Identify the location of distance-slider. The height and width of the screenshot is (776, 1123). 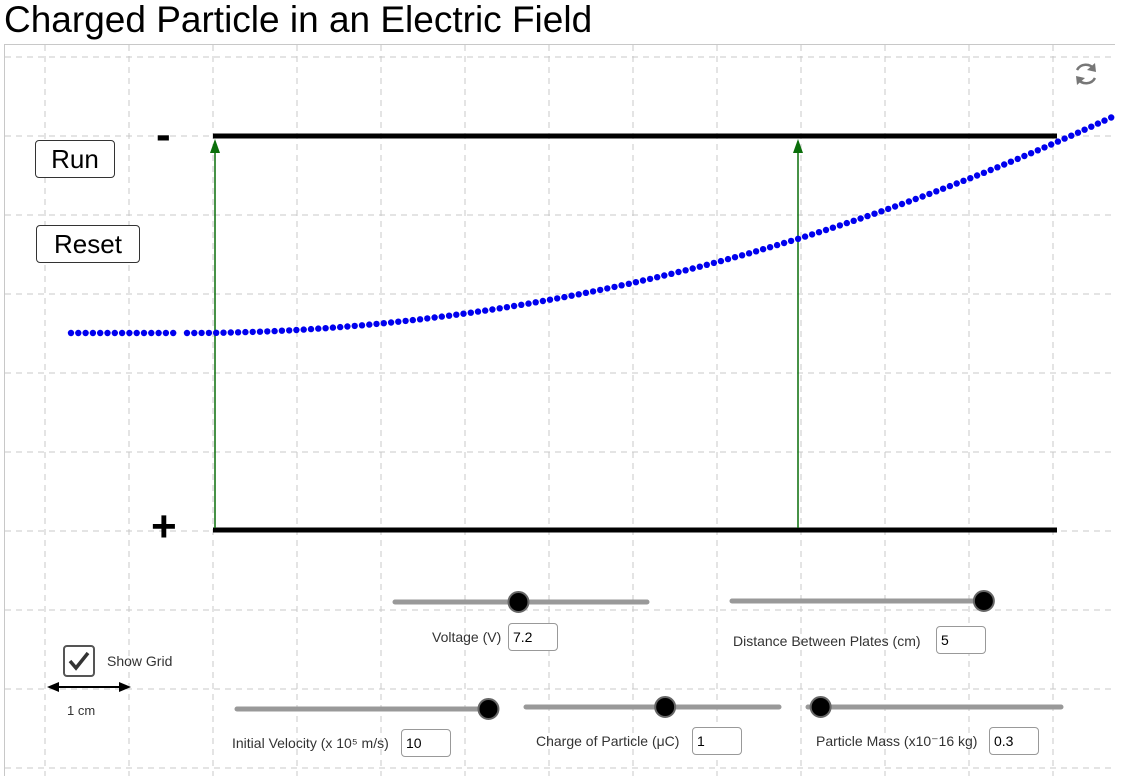
(862, 601).